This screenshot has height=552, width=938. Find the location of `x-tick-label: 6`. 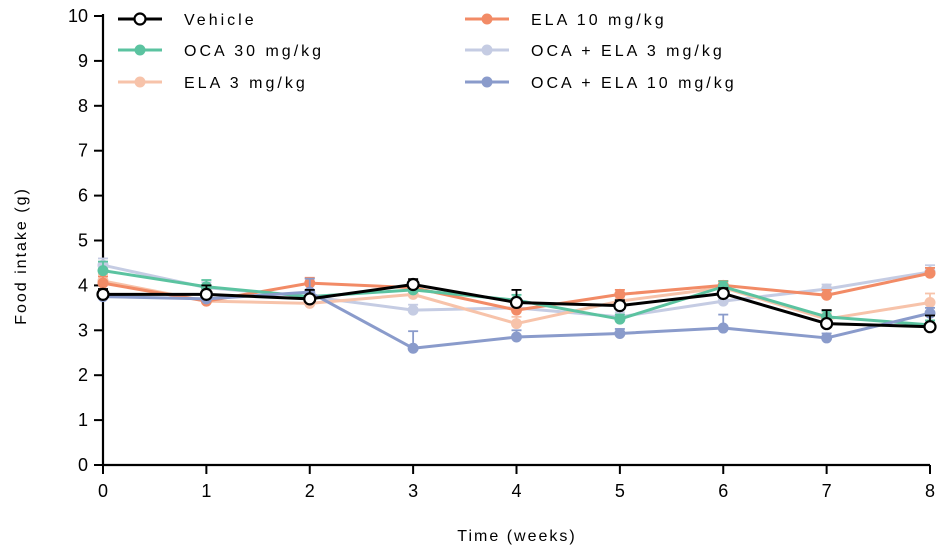

x-tick-label: 6 is located at coordinates (723, 491).